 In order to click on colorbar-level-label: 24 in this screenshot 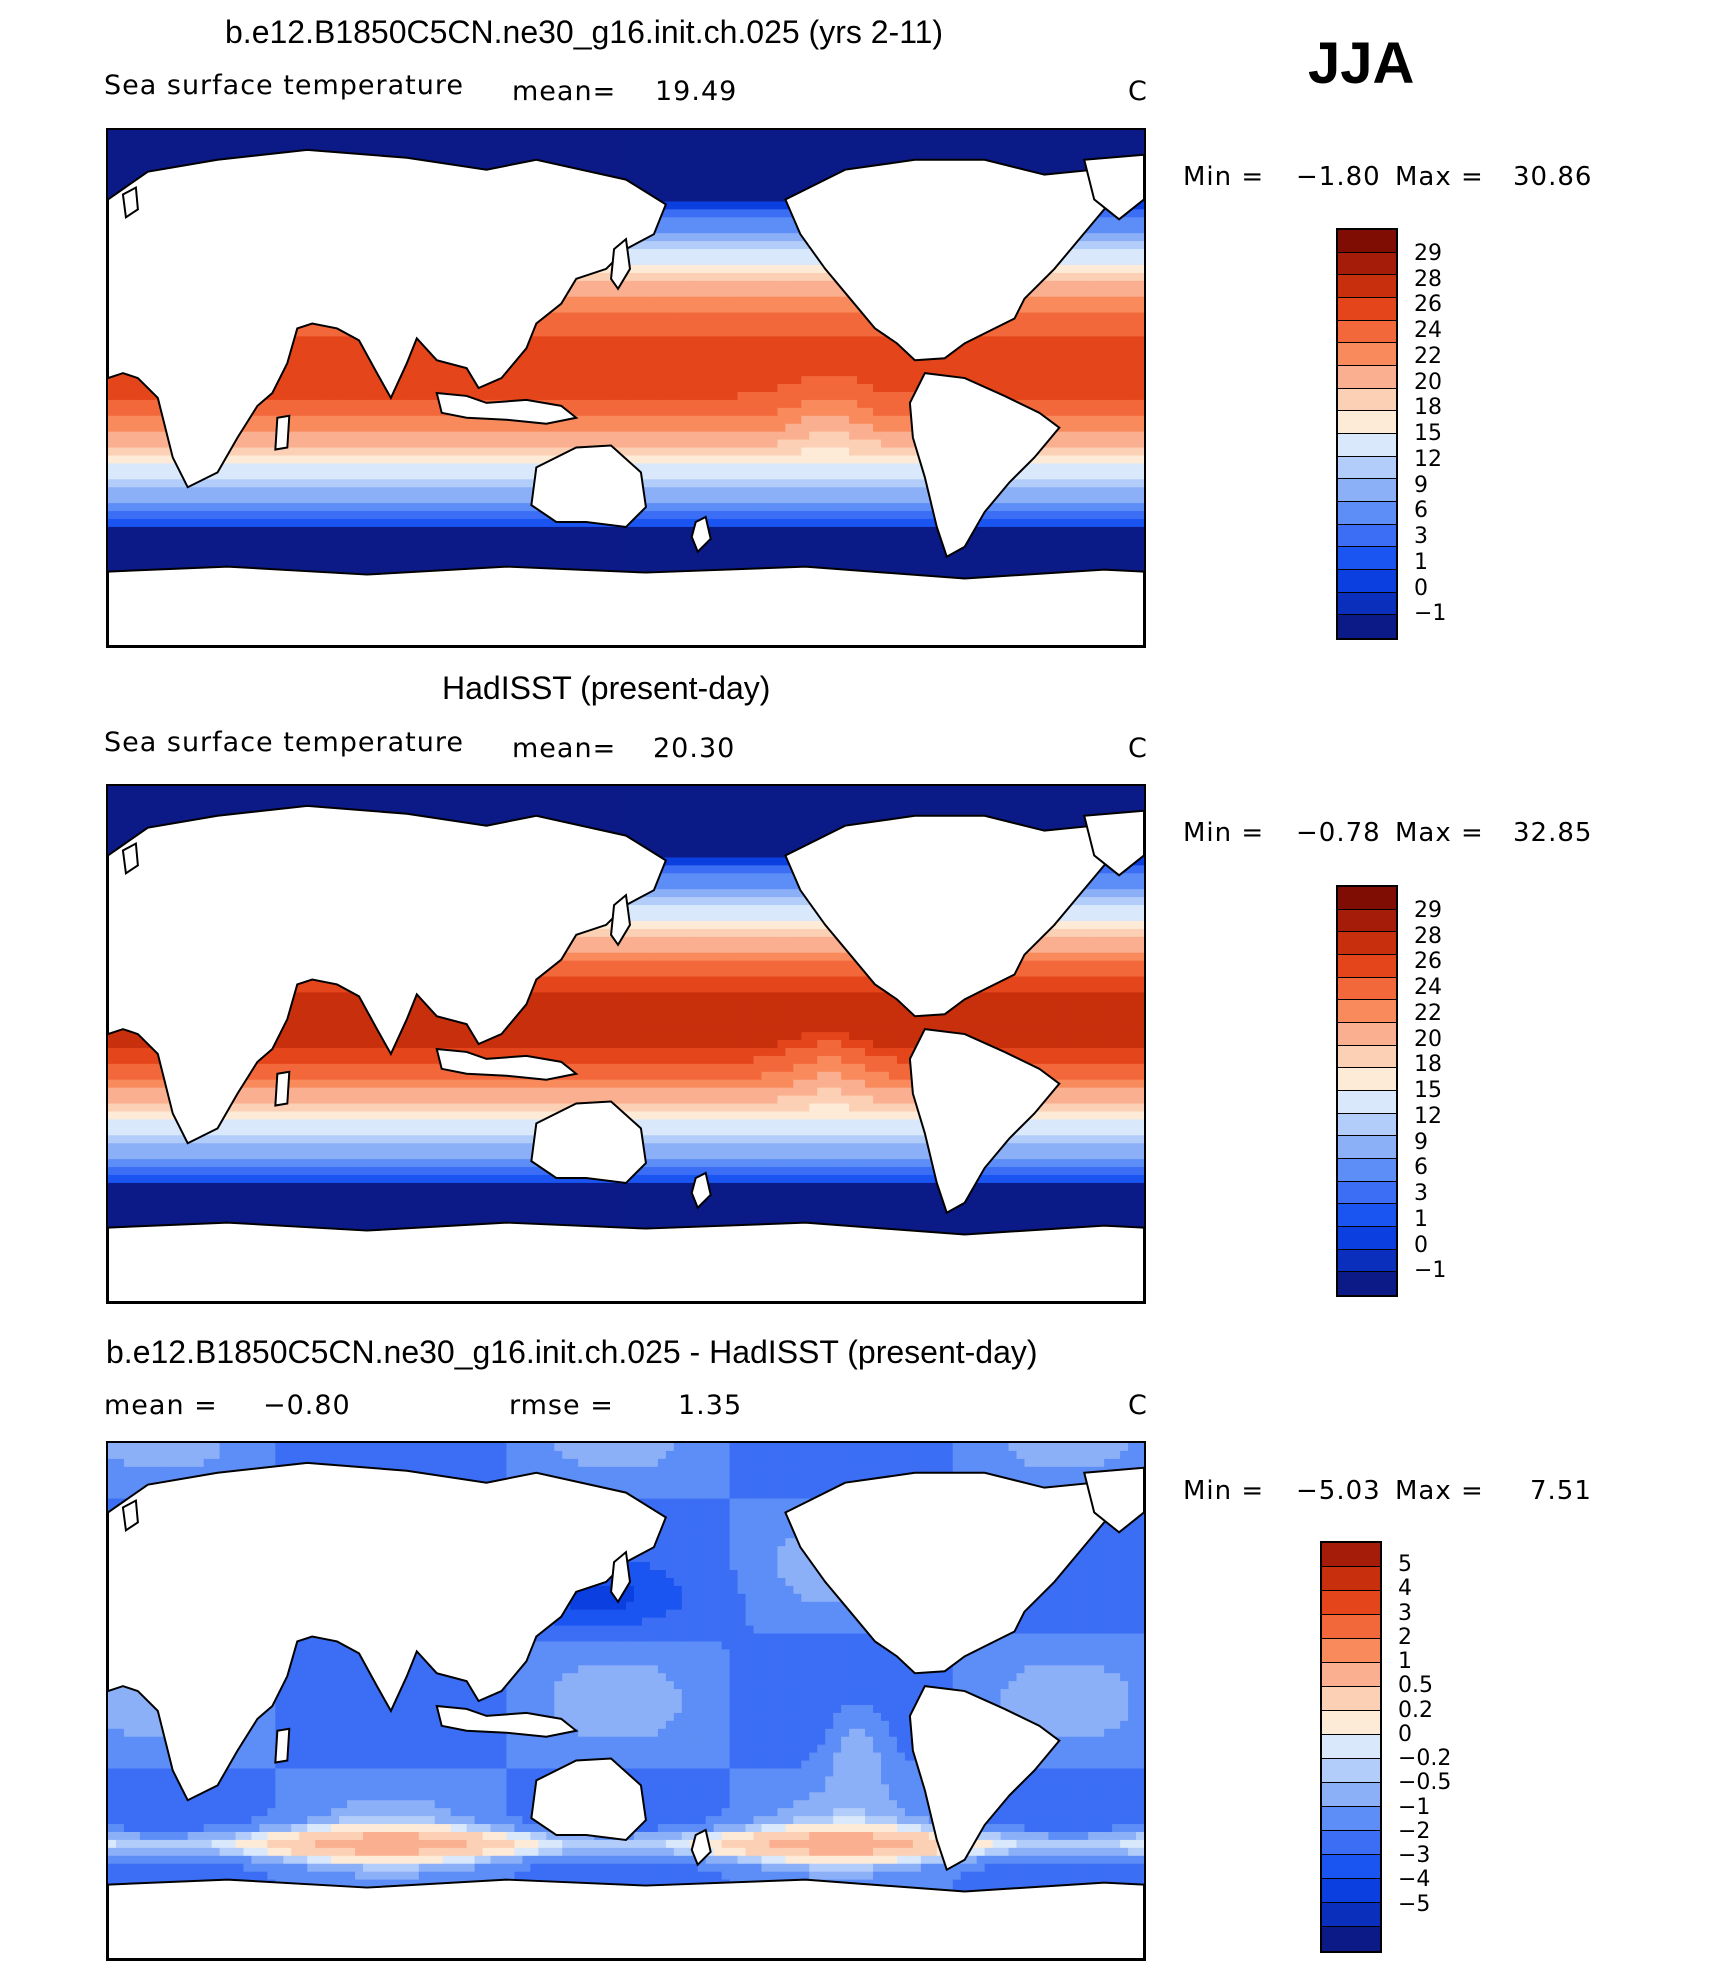, I will do `click(1428, 987)`.